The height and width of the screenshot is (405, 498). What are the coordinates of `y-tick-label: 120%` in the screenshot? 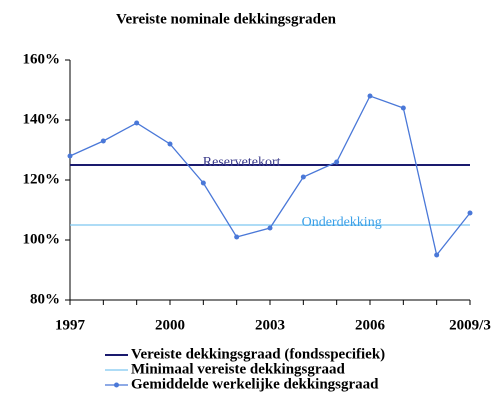 It's located at (42, 179).